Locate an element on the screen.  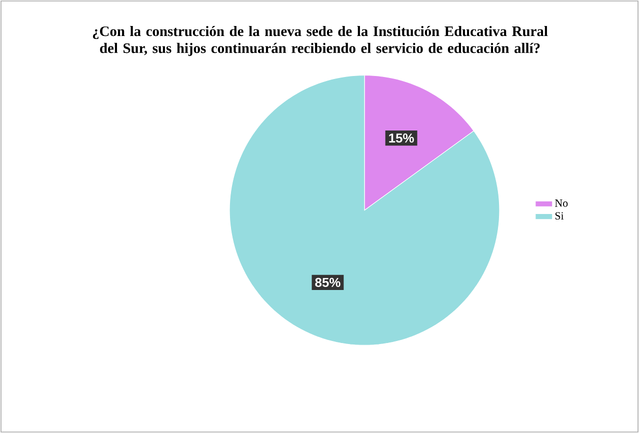
data-label: 15% is located at coordinates (401, 138).